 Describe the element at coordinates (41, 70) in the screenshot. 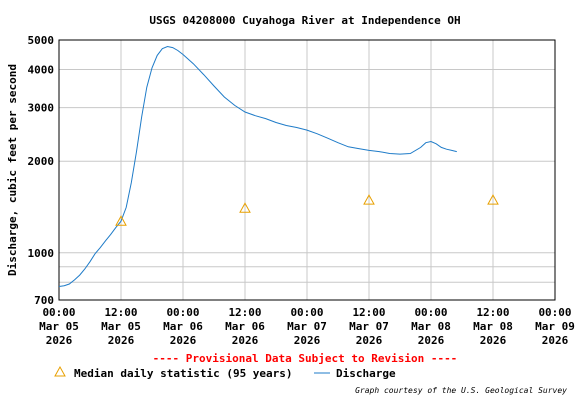

I see `y-tick-label: 4000` at that location.